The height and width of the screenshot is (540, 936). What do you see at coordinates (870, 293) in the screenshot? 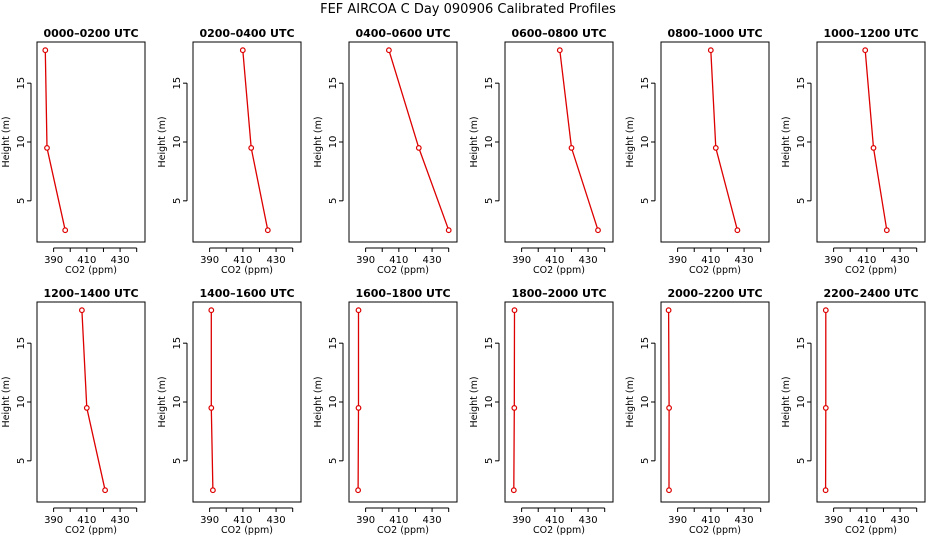
I see `panel-title: 2200–2400 UTC` at bounding box center [870, 293].